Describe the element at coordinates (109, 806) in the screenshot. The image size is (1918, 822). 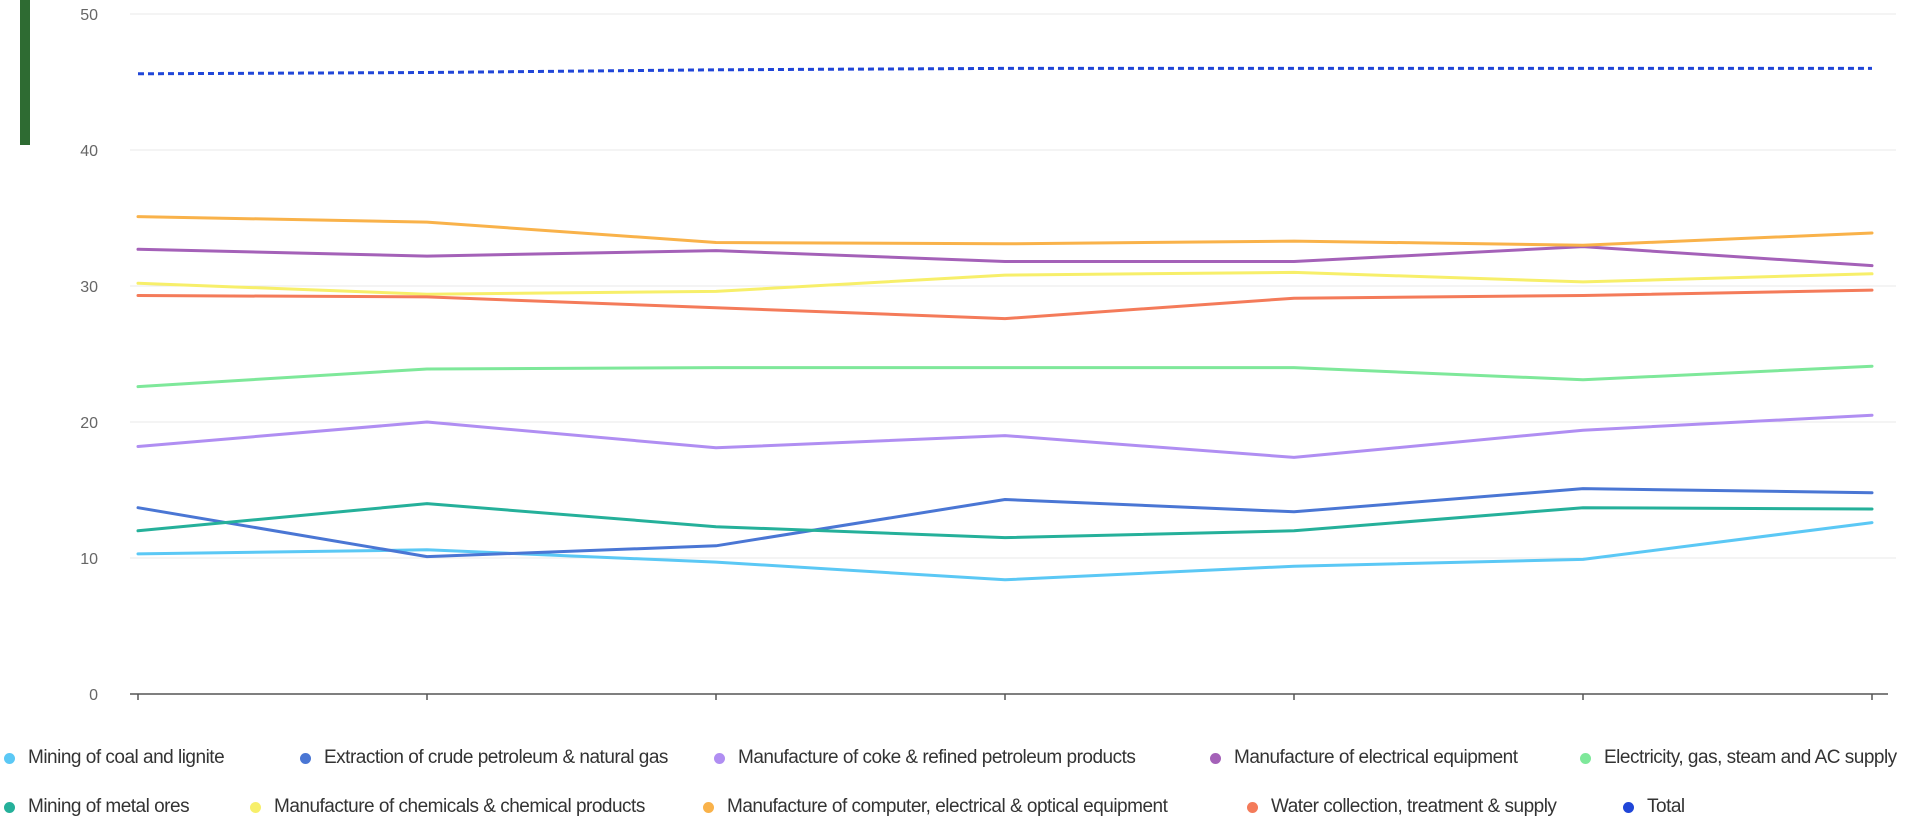
I see `legend-label: Mining of metal ores` at that location.